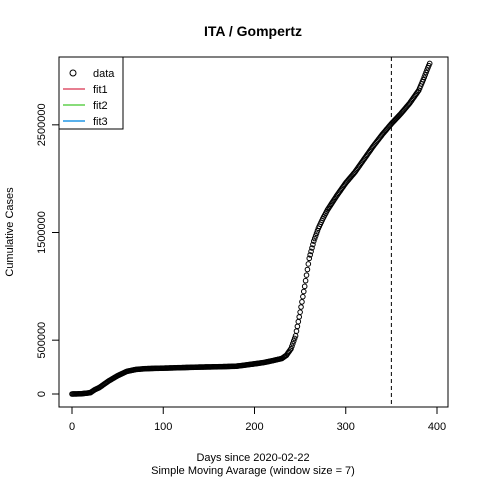 The image size is (480, 485). What do you see at coordinates (257, 420) in the screenshot?
I see `x-axis: 0 100 200 300 400` at bounding box center [257, 420].